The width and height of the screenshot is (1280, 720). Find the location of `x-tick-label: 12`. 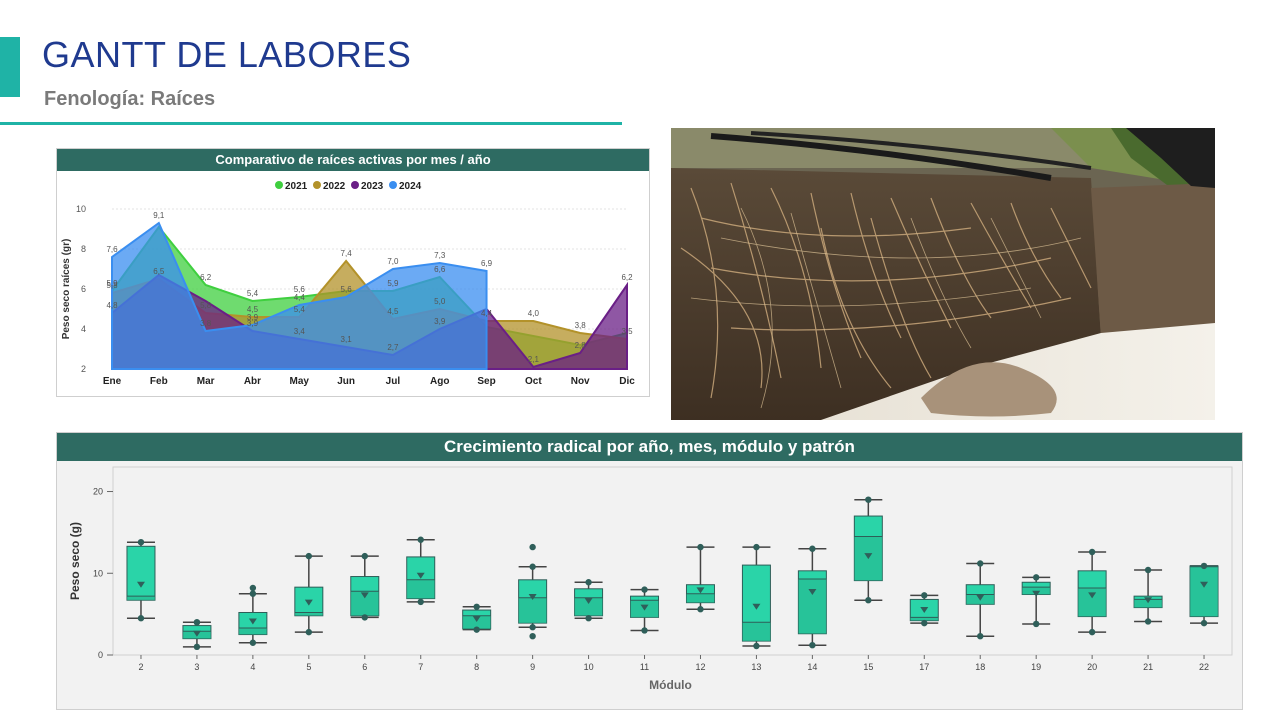

x-tick-label: 12 is located at coordinates (700, 667).